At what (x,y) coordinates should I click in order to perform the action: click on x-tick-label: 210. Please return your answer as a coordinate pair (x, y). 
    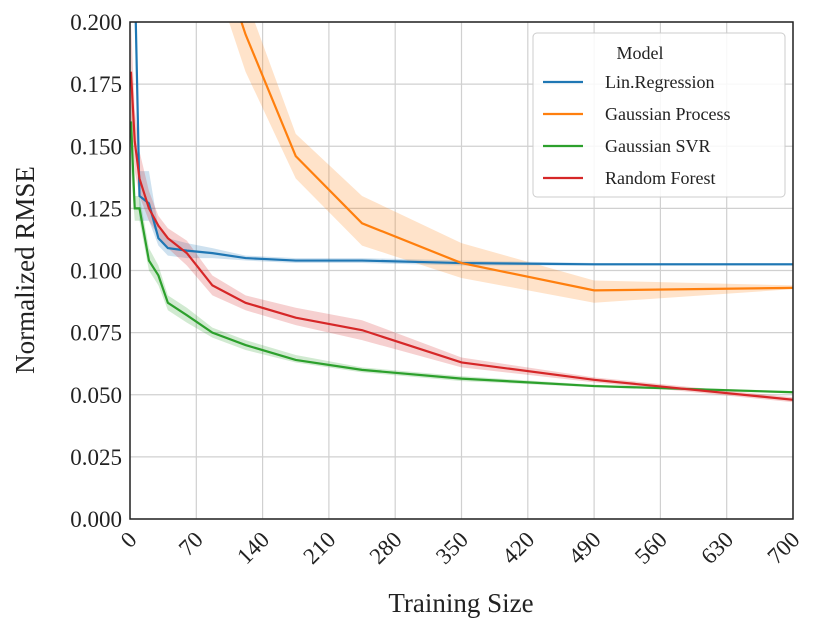
    Looking at the image, I should click on (319, 548).